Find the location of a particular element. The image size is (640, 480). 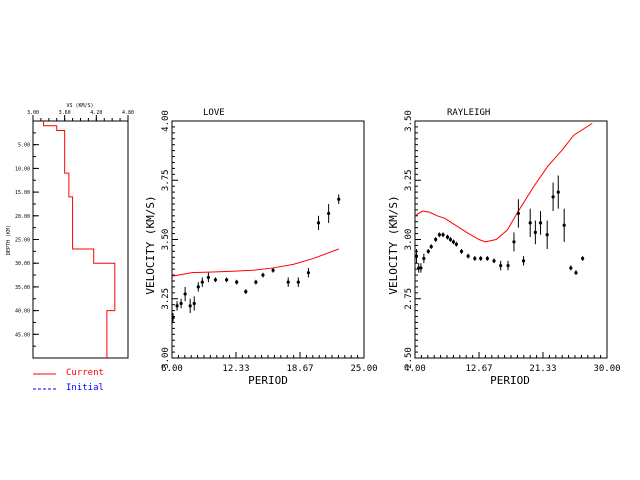

depth-y-axis-label: DEPTH (KM) is located at coordinates (9, 240).